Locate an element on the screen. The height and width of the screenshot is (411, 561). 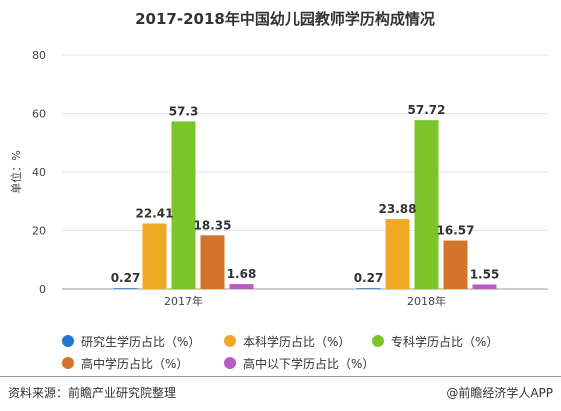
footer-divider is located at coordinates (280, 376).